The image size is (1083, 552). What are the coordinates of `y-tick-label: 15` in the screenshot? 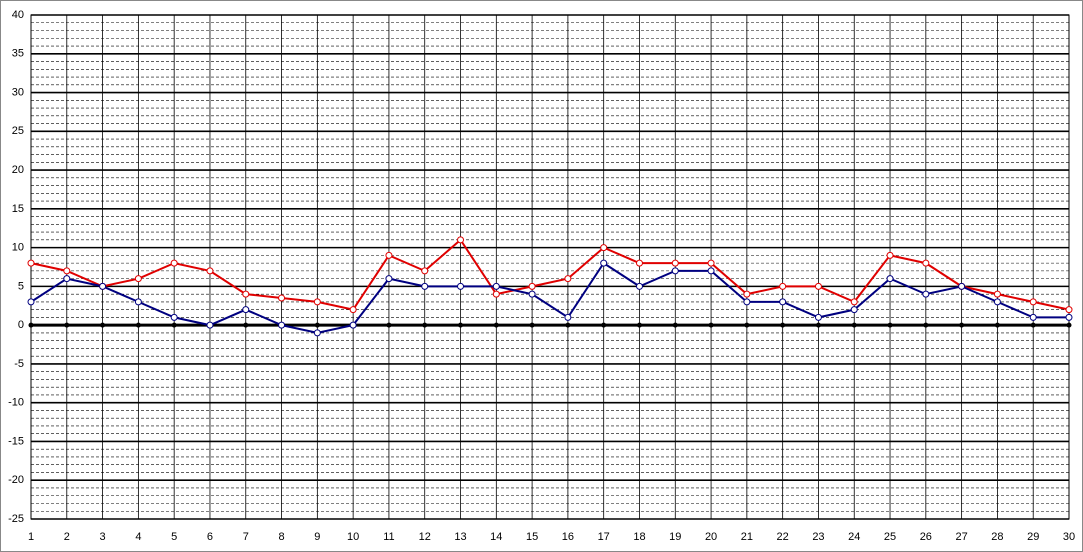 It's located at (18, 209).